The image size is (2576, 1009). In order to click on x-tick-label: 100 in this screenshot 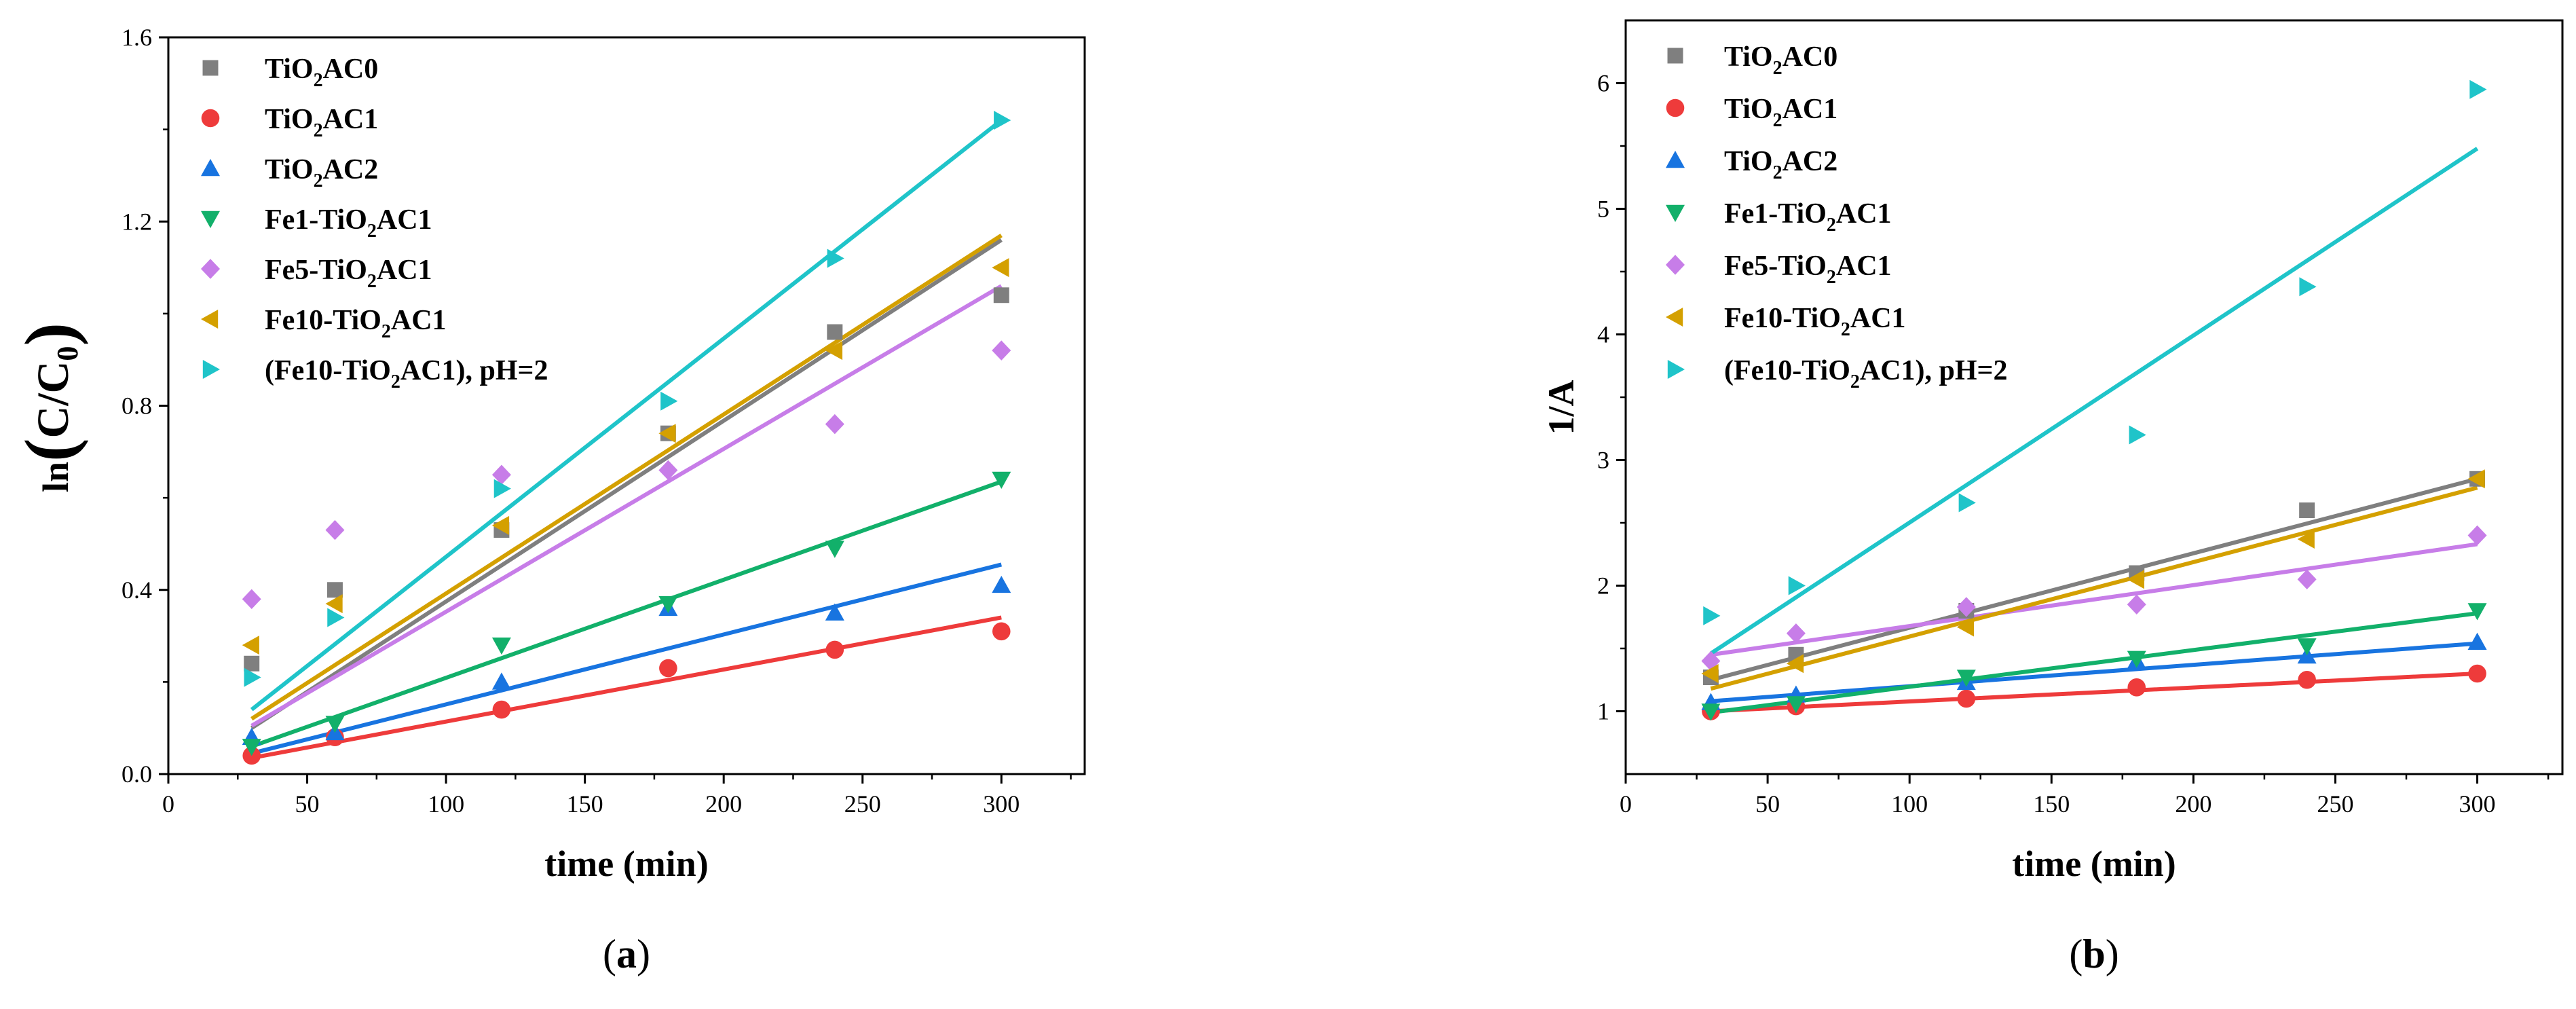, I will do `click(1910, 804)`.